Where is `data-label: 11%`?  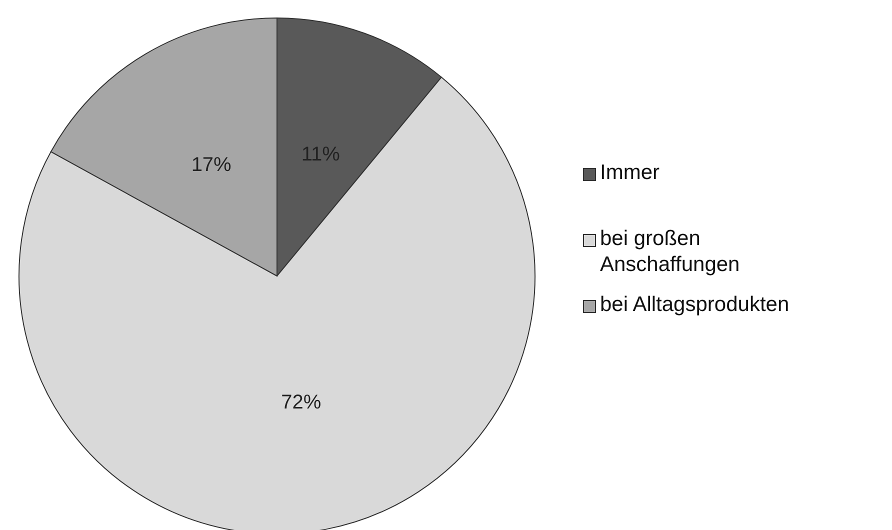
data-label: 11% is located at coordinates (320, 155).